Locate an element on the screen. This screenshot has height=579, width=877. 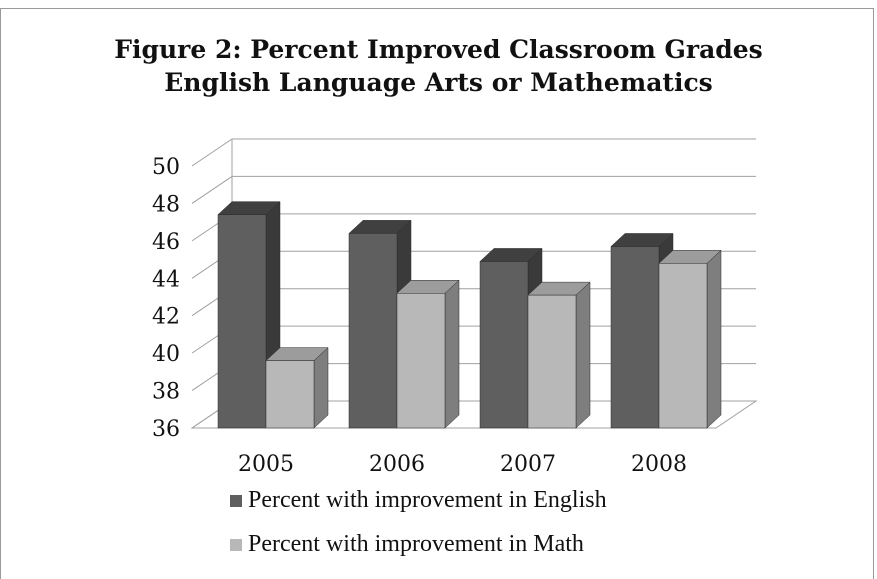
y-axis-ticks: 36 38 40 42 44 46 48 50 is located at coordinates (166, 298).